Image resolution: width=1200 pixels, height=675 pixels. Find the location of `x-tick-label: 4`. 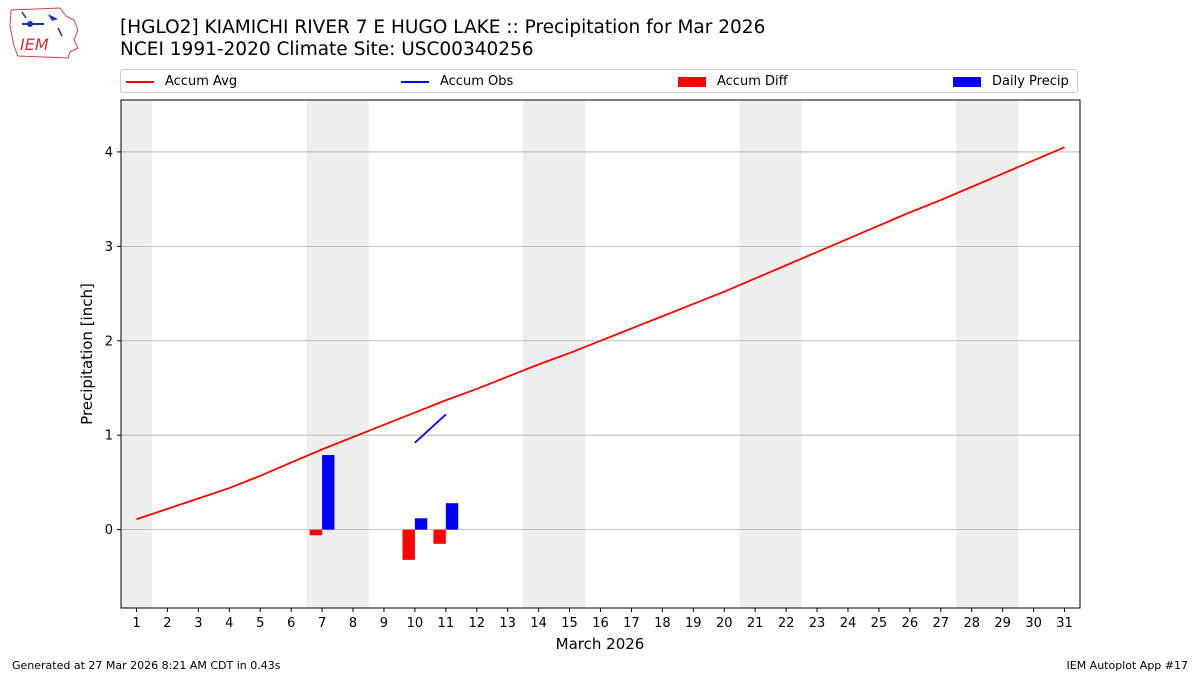

x-tick-label: 4 is located at coordinates (229, 623).